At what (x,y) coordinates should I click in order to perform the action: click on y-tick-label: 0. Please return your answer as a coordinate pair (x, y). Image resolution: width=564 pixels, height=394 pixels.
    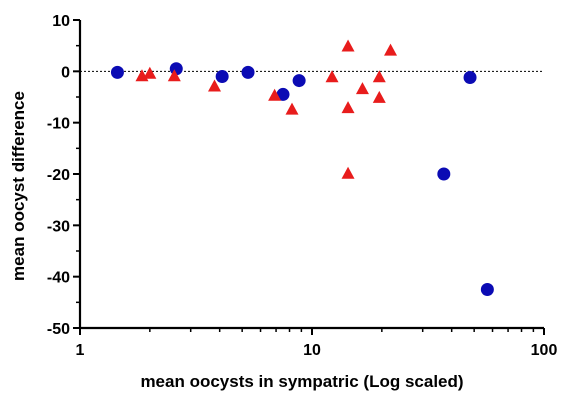
    Looking at the image, I should click on (65, 72).